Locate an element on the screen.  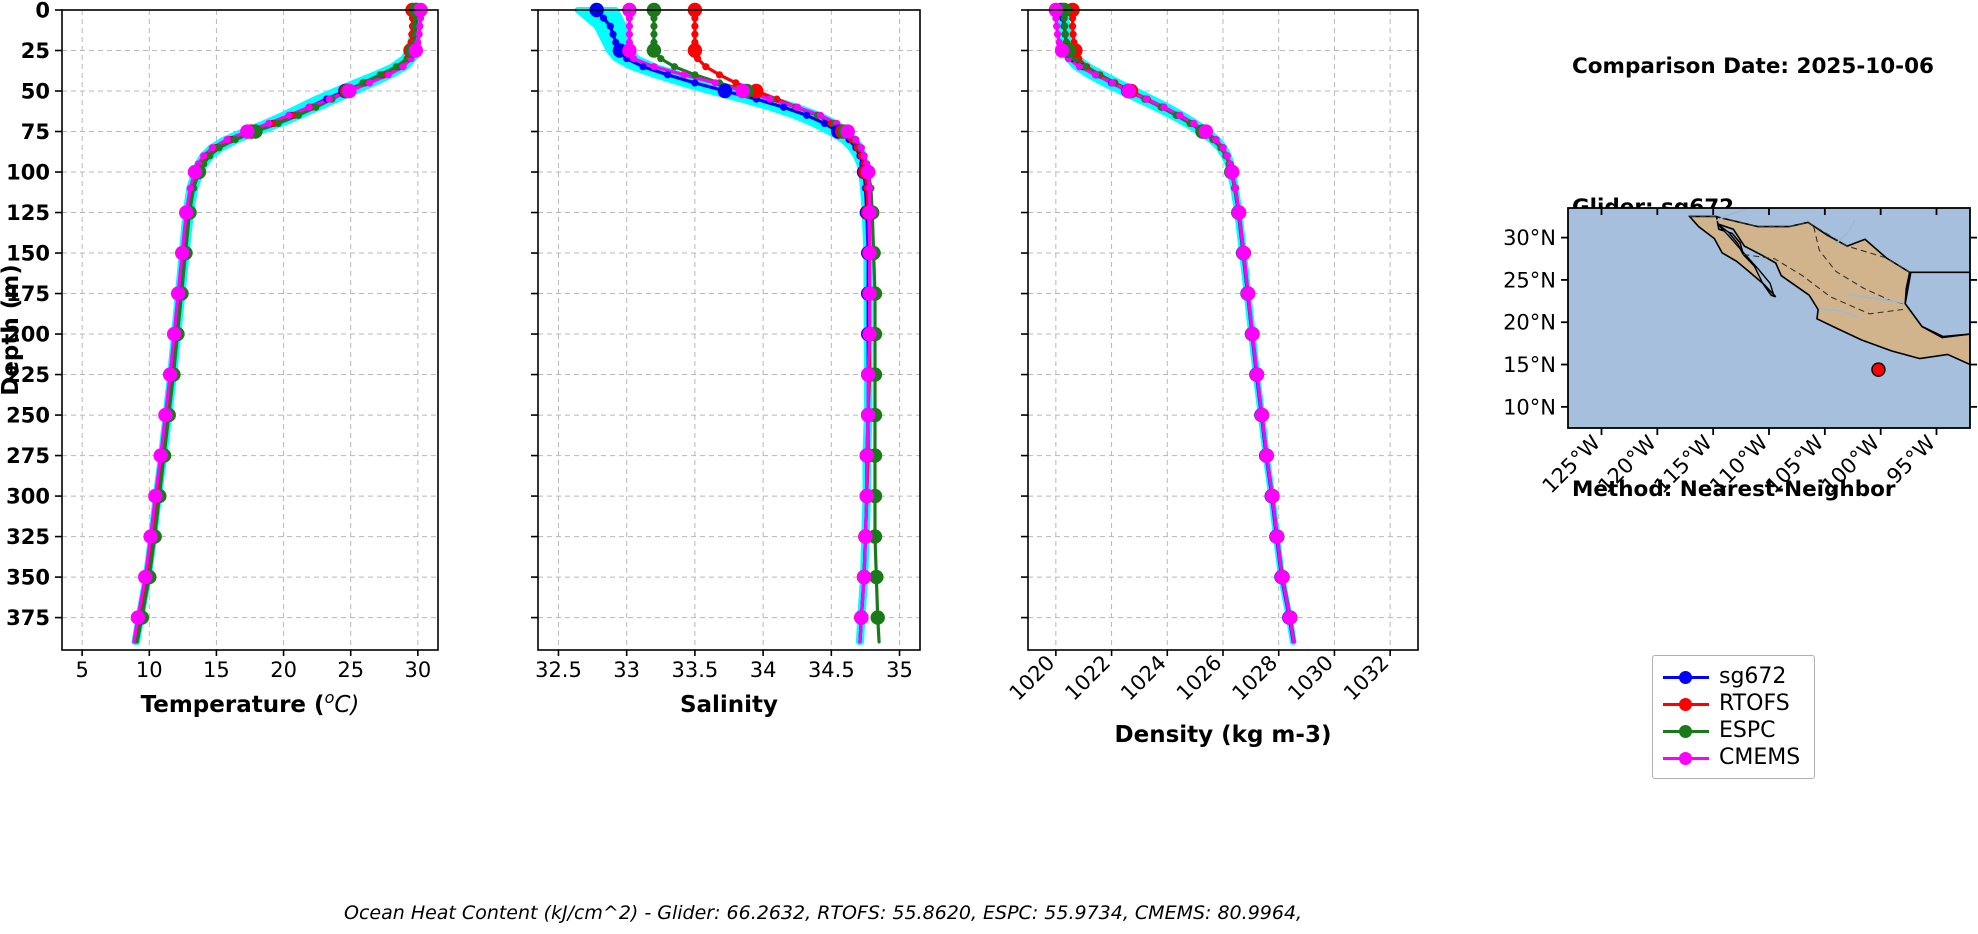
legend-item-CMEMS: CMEMS is located at coordinates (1731, 757).